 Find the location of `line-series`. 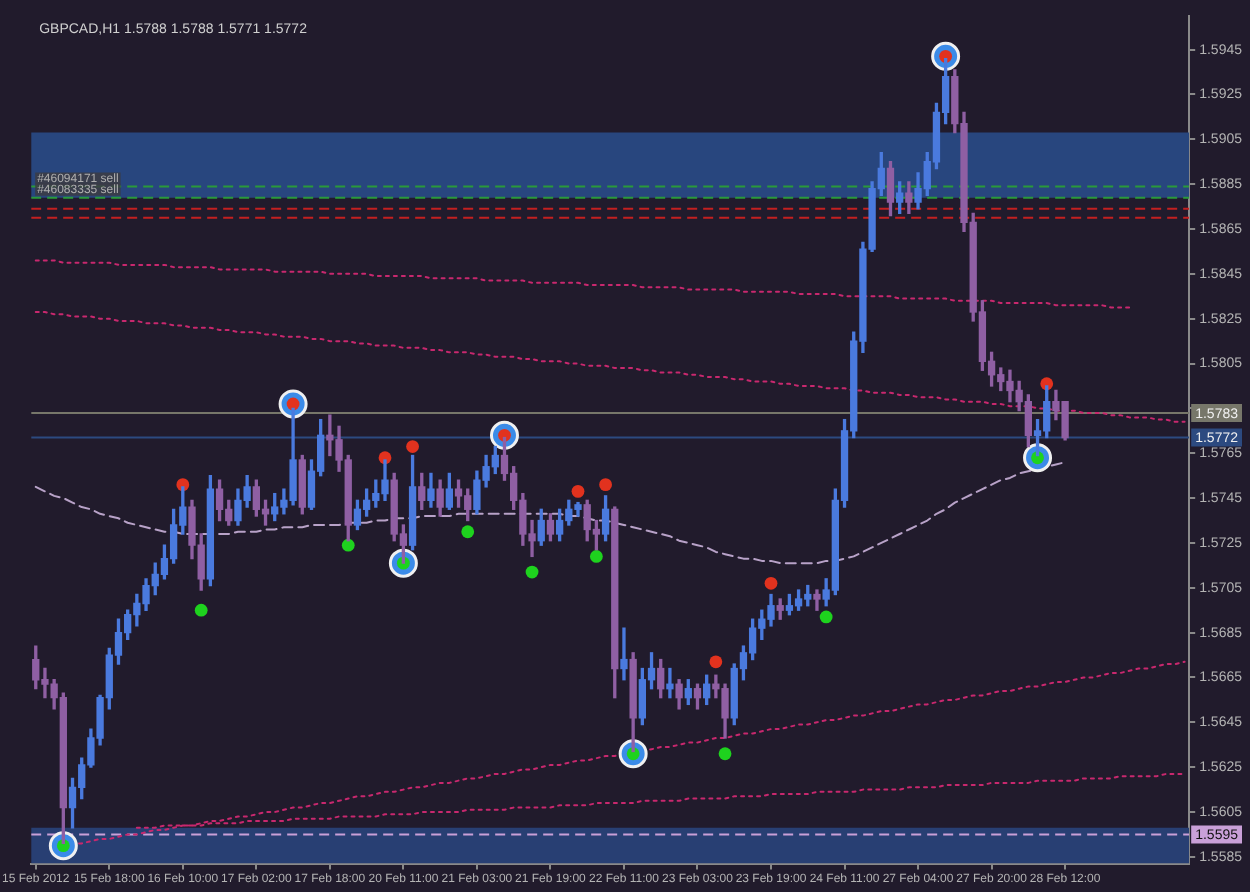

line-series is located at coordinates (582, 284).